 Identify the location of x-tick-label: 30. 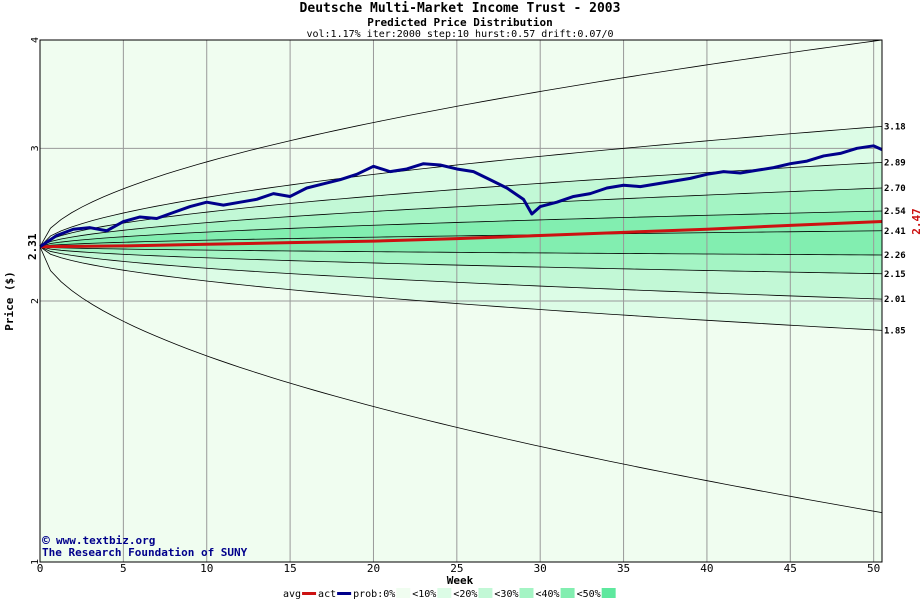
(540, 568).